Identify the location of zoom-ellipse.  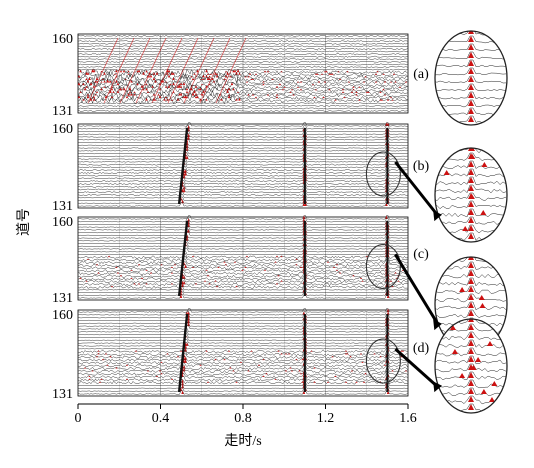
(471, 78).